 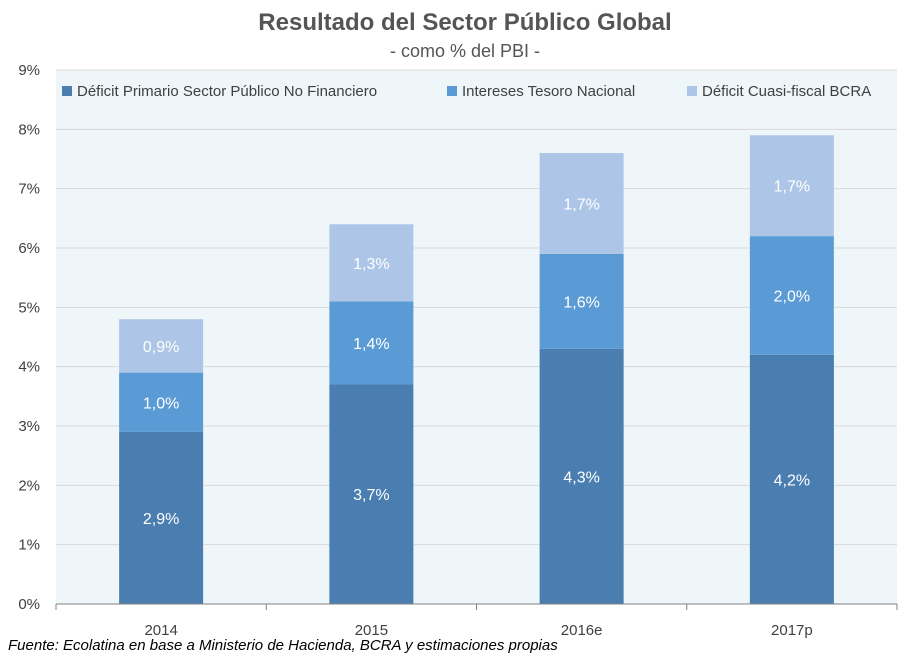 I want to click on y-axis: 0% 1% 2% 3% 4% 5% 6% 7% 8% 9%, so click(x=29, y=337).